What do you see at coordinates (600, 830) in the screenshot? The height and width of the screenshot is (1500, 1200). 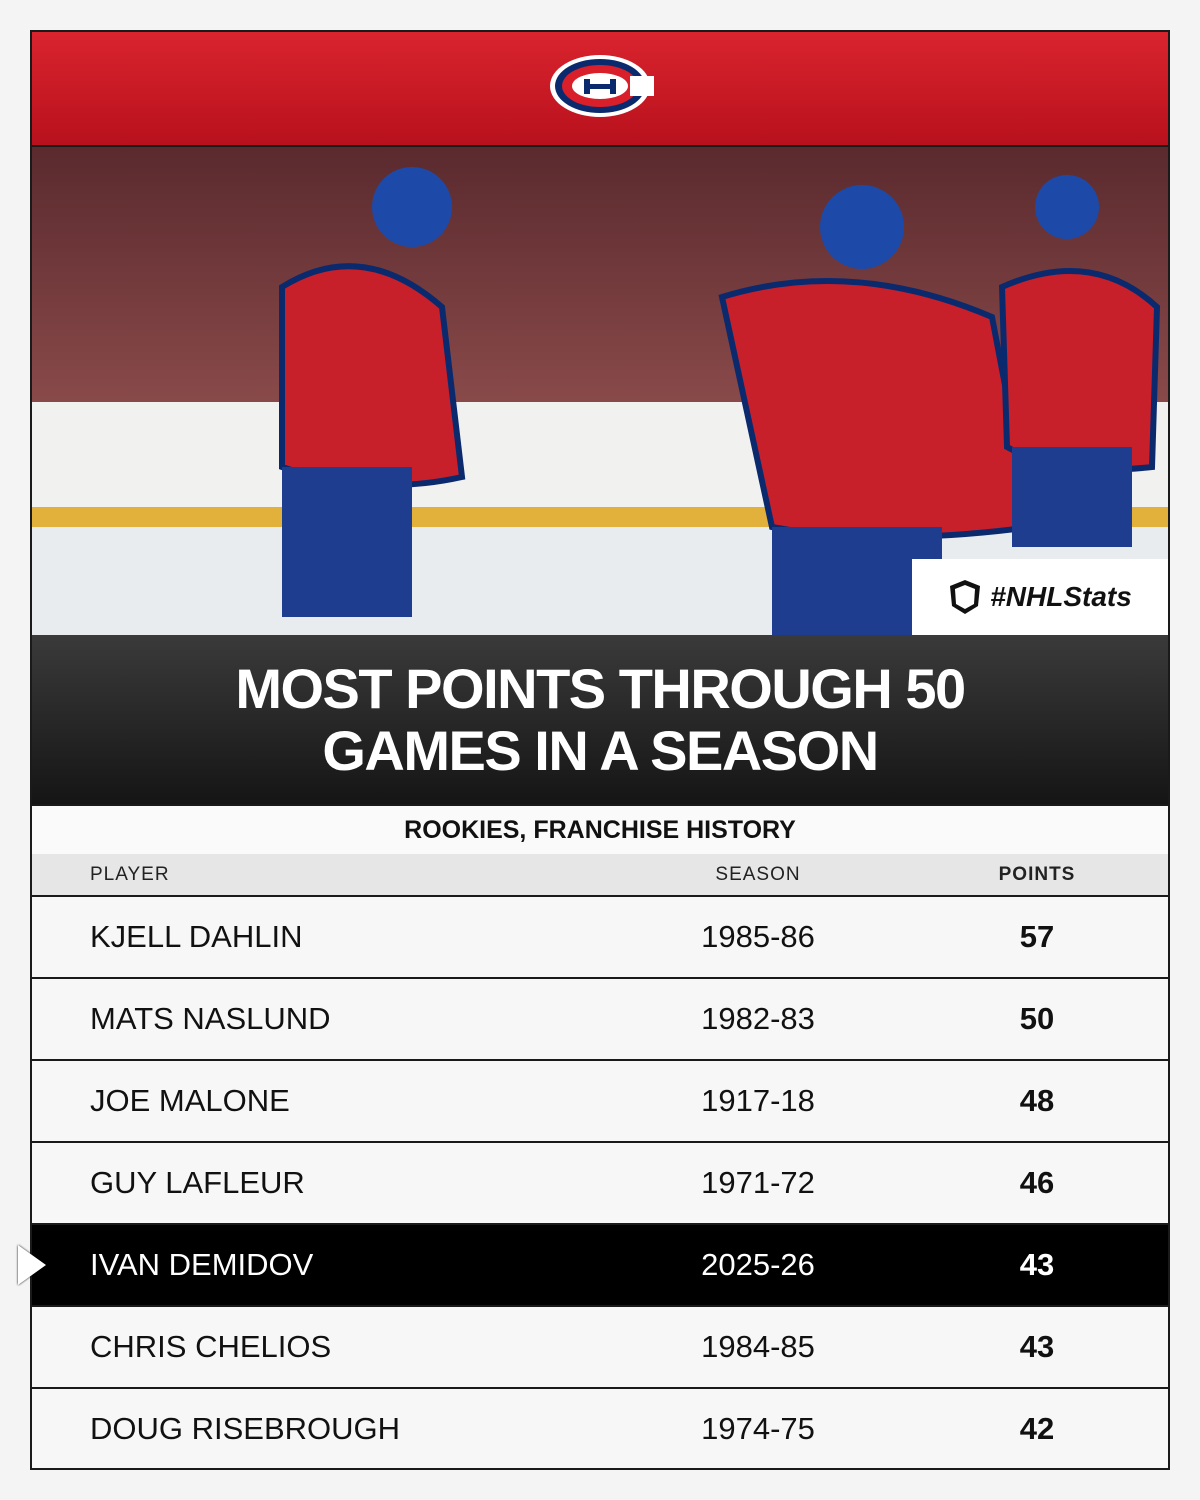 I see `subtitle: ROOKIES, FRANCHISE HISTORY` at bounding box center [600, 830].